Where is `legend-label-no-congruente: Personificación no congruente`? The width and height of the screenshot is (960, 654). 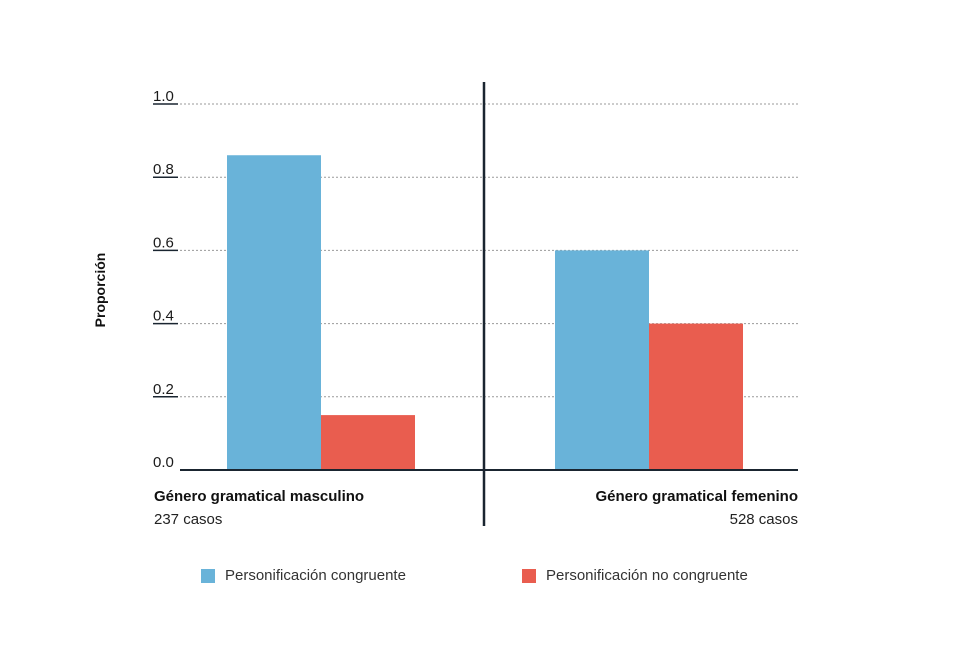
legend-label-no-congruente: Personificación no congruente is located at coordinates (647, 575).